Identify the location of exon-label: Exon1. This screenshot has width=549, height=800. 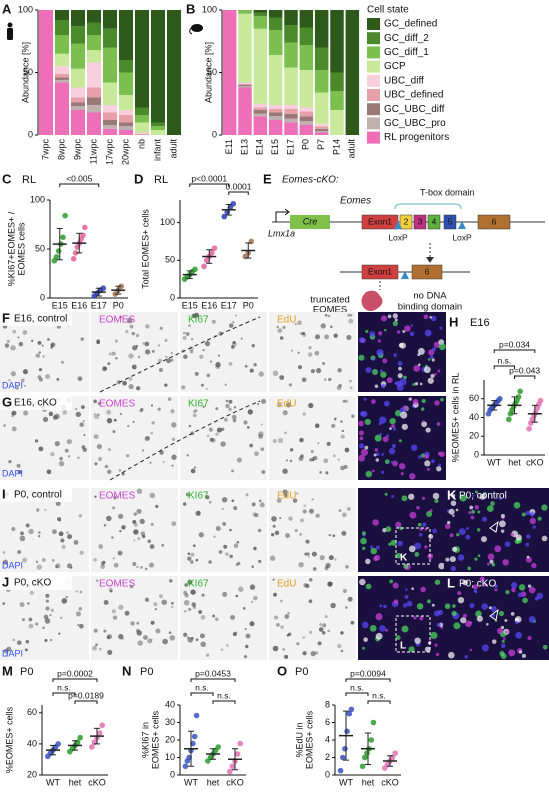
(380, 221).